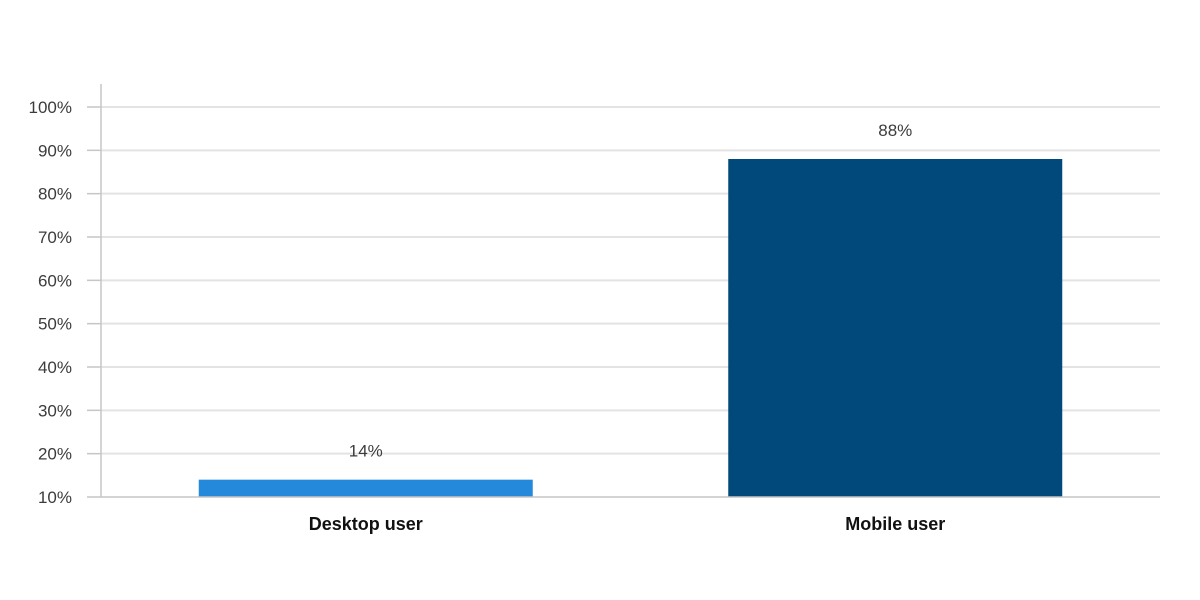 The width and height of the screenshot is (1200, 600). I want to click on y-tick-label: 100%, so click(50, 107).